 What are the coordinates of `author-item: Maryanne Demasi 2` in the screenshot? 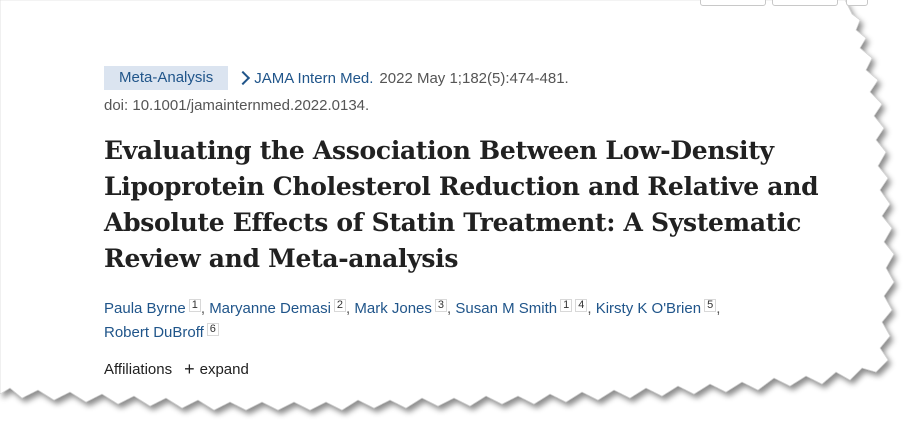 It's located at (278, 308).